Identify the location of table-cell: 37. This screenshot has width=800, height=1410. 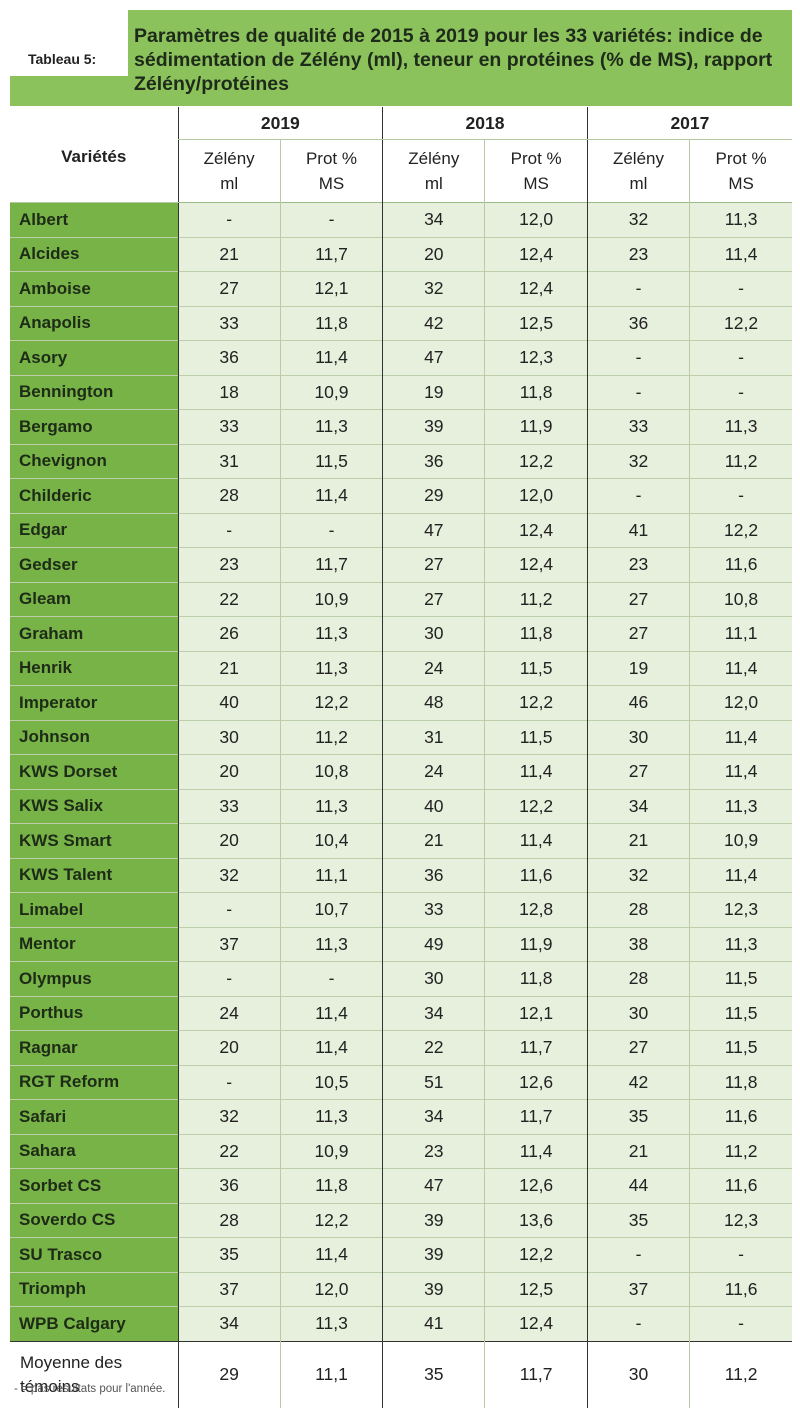
(229, 1289).